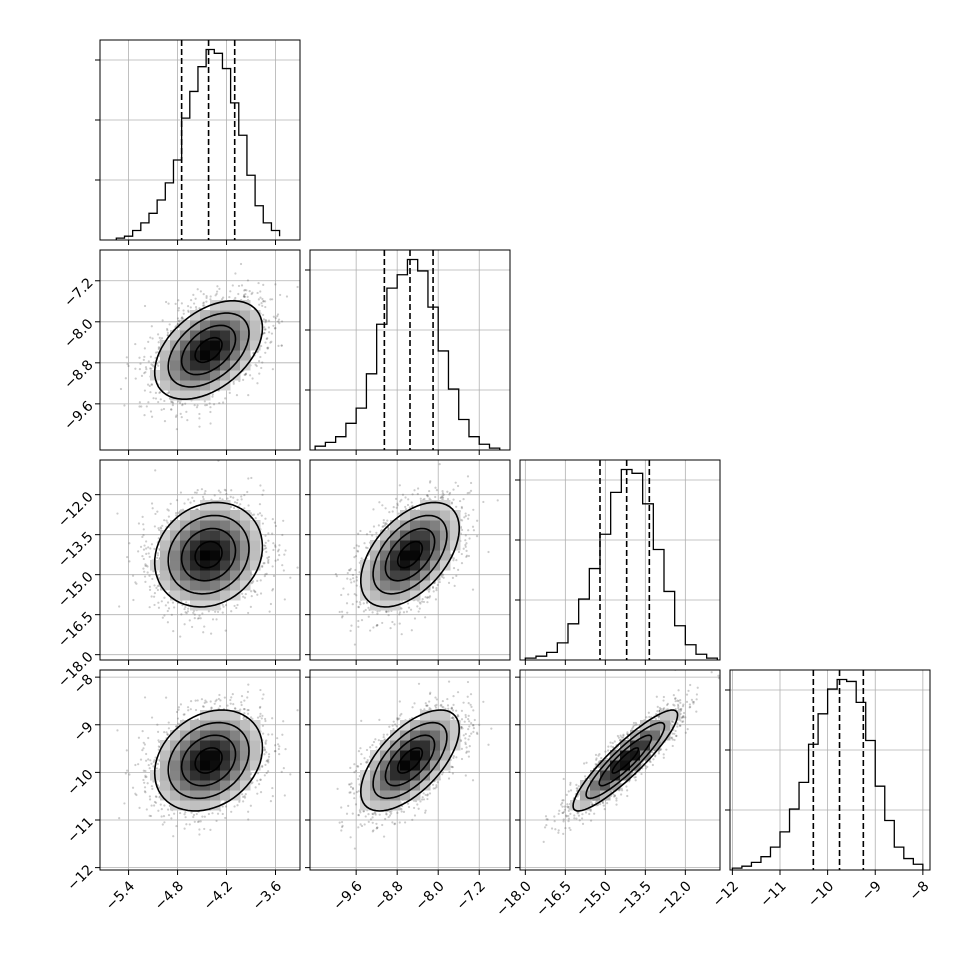 The width and height of the screenshot is (970, 970). I want to click on contour-line, so click(208, 760).